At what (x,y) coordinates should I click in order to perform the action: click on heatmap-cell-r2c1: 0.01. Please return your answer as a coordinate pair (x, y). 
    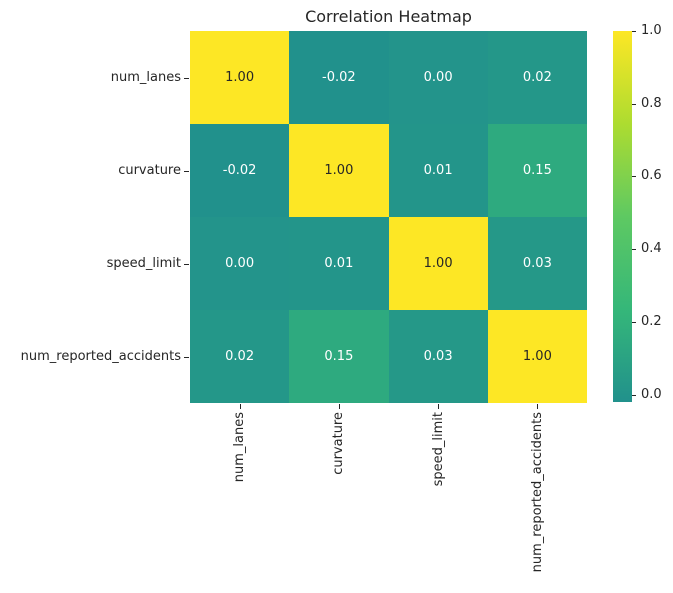
    Looking at the image, I should click on (339, 263).